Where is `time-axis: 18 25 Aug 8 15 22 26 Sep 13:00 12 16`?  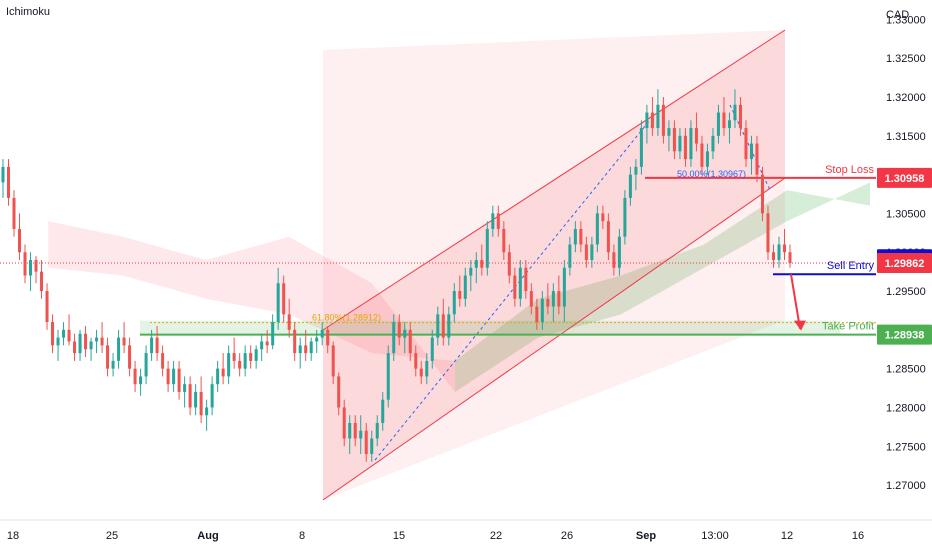
time-axis: 18 25 Aug 8 15 22 26 Sep 13:00 12 16 is located at coordinates (435, 536).